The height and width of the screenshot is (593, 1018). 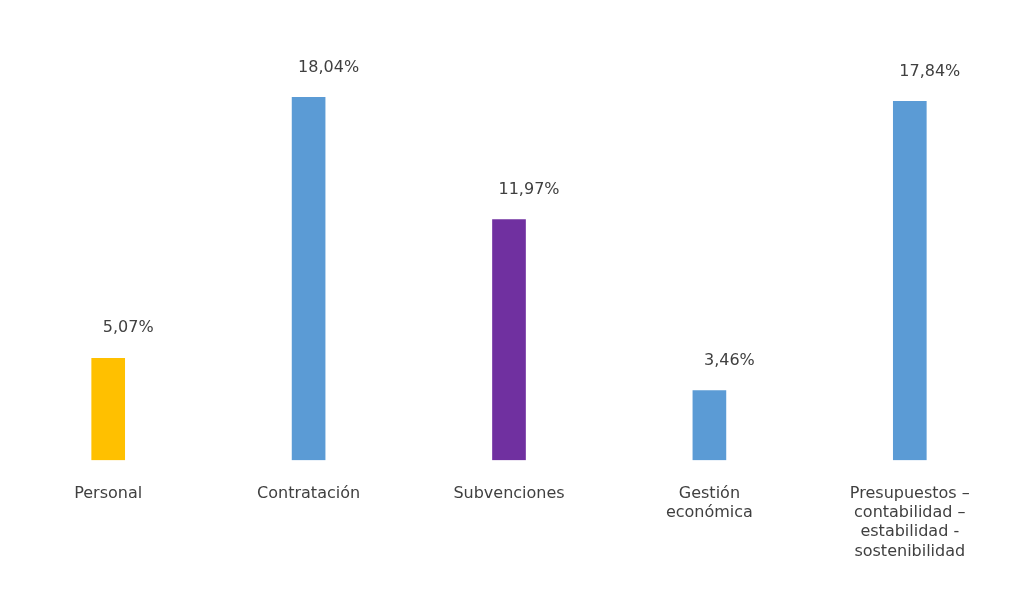 I want to click on data-label: 17,84%, so click(x=930, y=70).